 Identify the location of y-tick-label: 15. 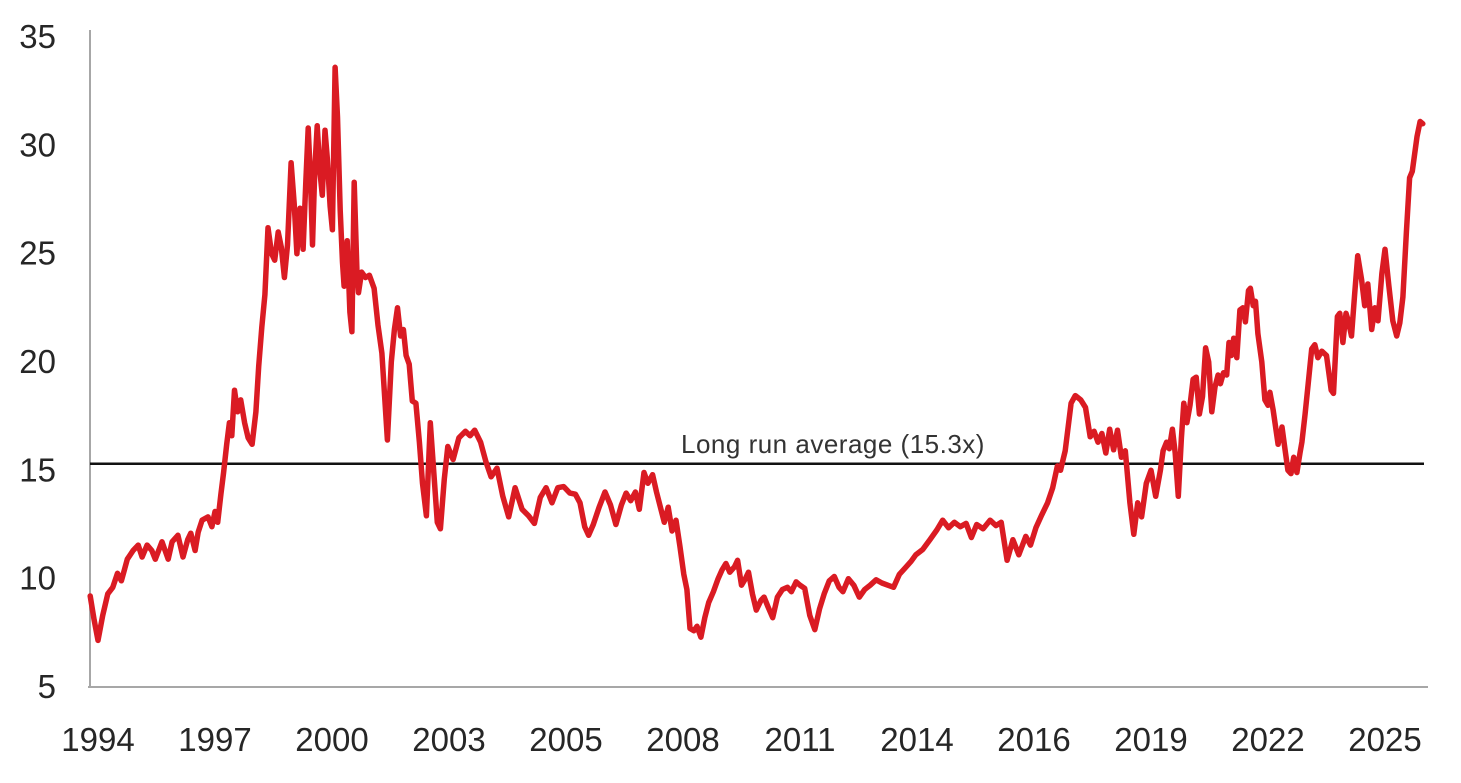
(37, 469).